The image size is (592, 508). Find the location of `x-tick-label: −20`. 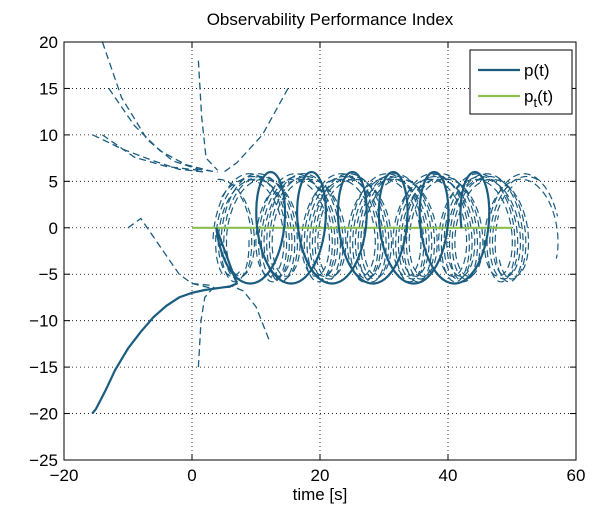

x-tick-label: −20 is located at coordinates (64, 475).